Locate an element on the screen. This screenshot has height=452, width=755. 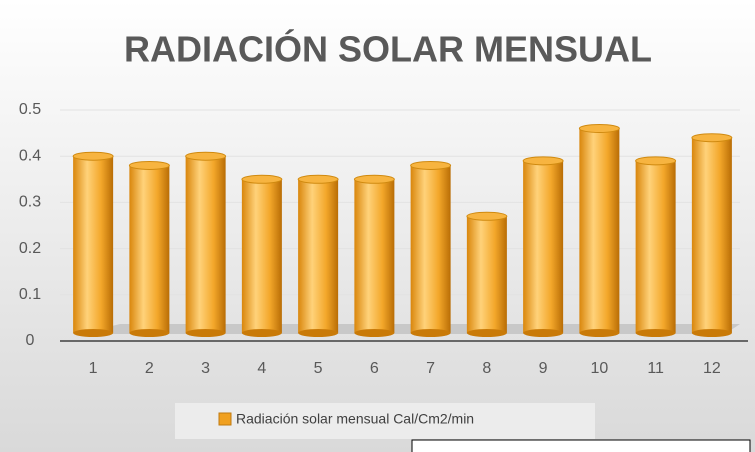
x-tick-label: 6 is located at coordinates (374, 368).